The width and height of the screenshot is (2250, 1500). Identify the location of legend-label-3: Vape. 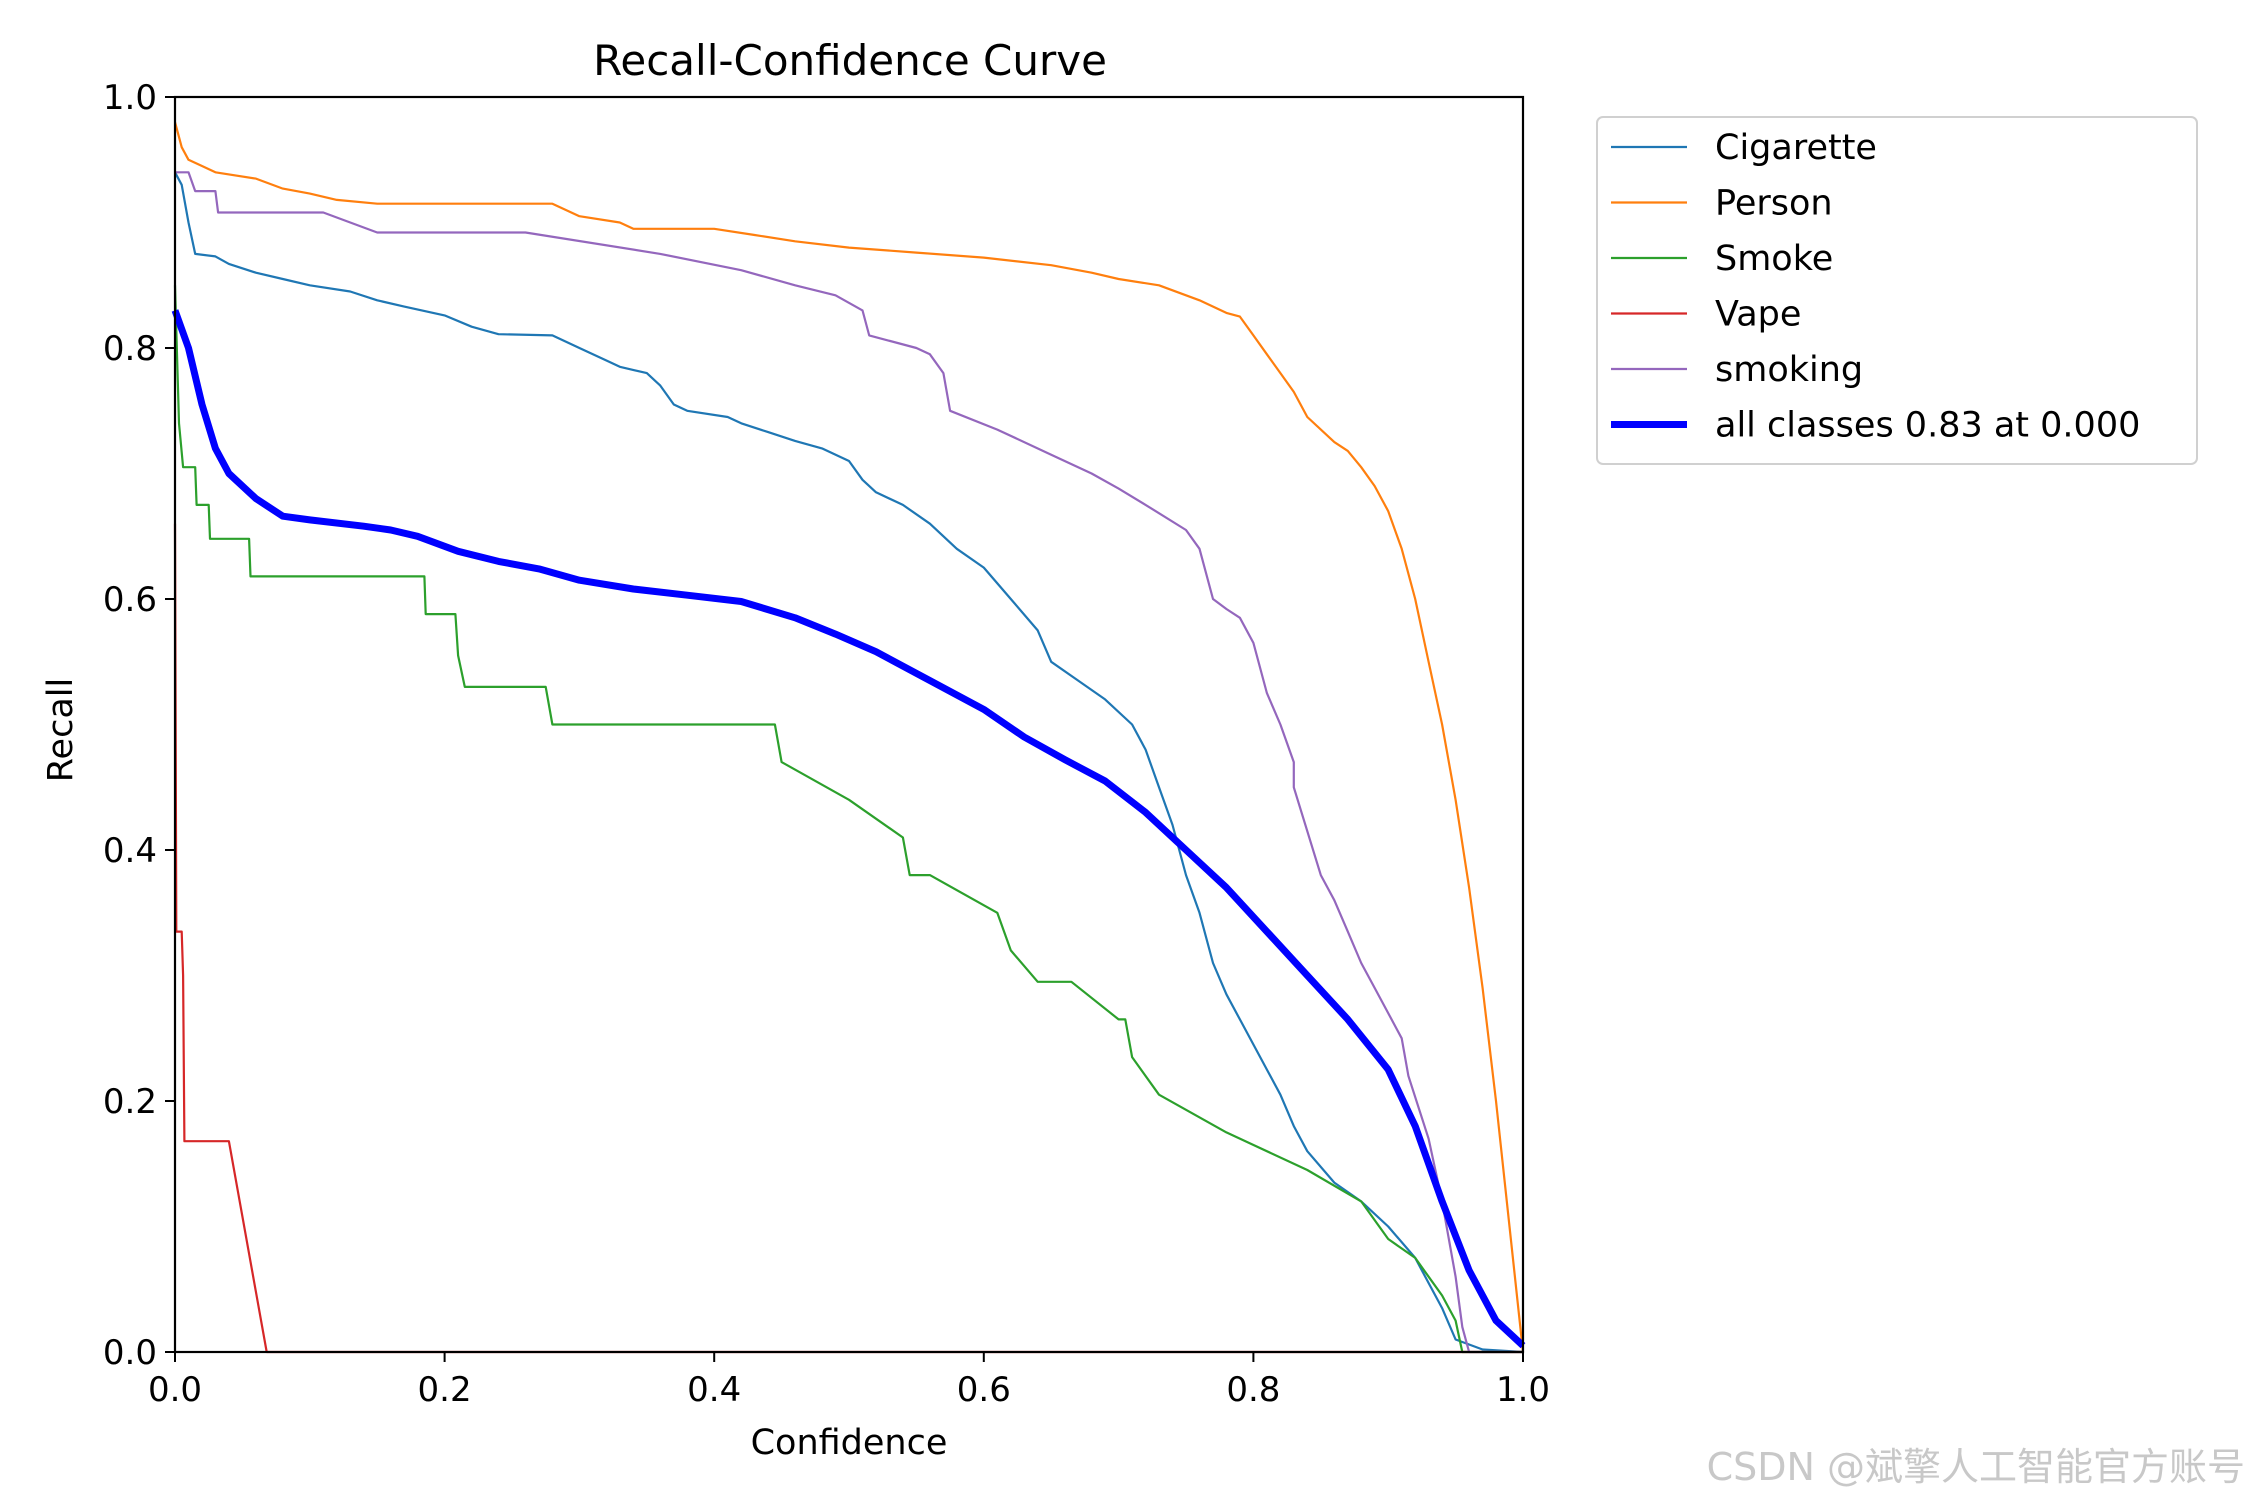
(1758, 315).